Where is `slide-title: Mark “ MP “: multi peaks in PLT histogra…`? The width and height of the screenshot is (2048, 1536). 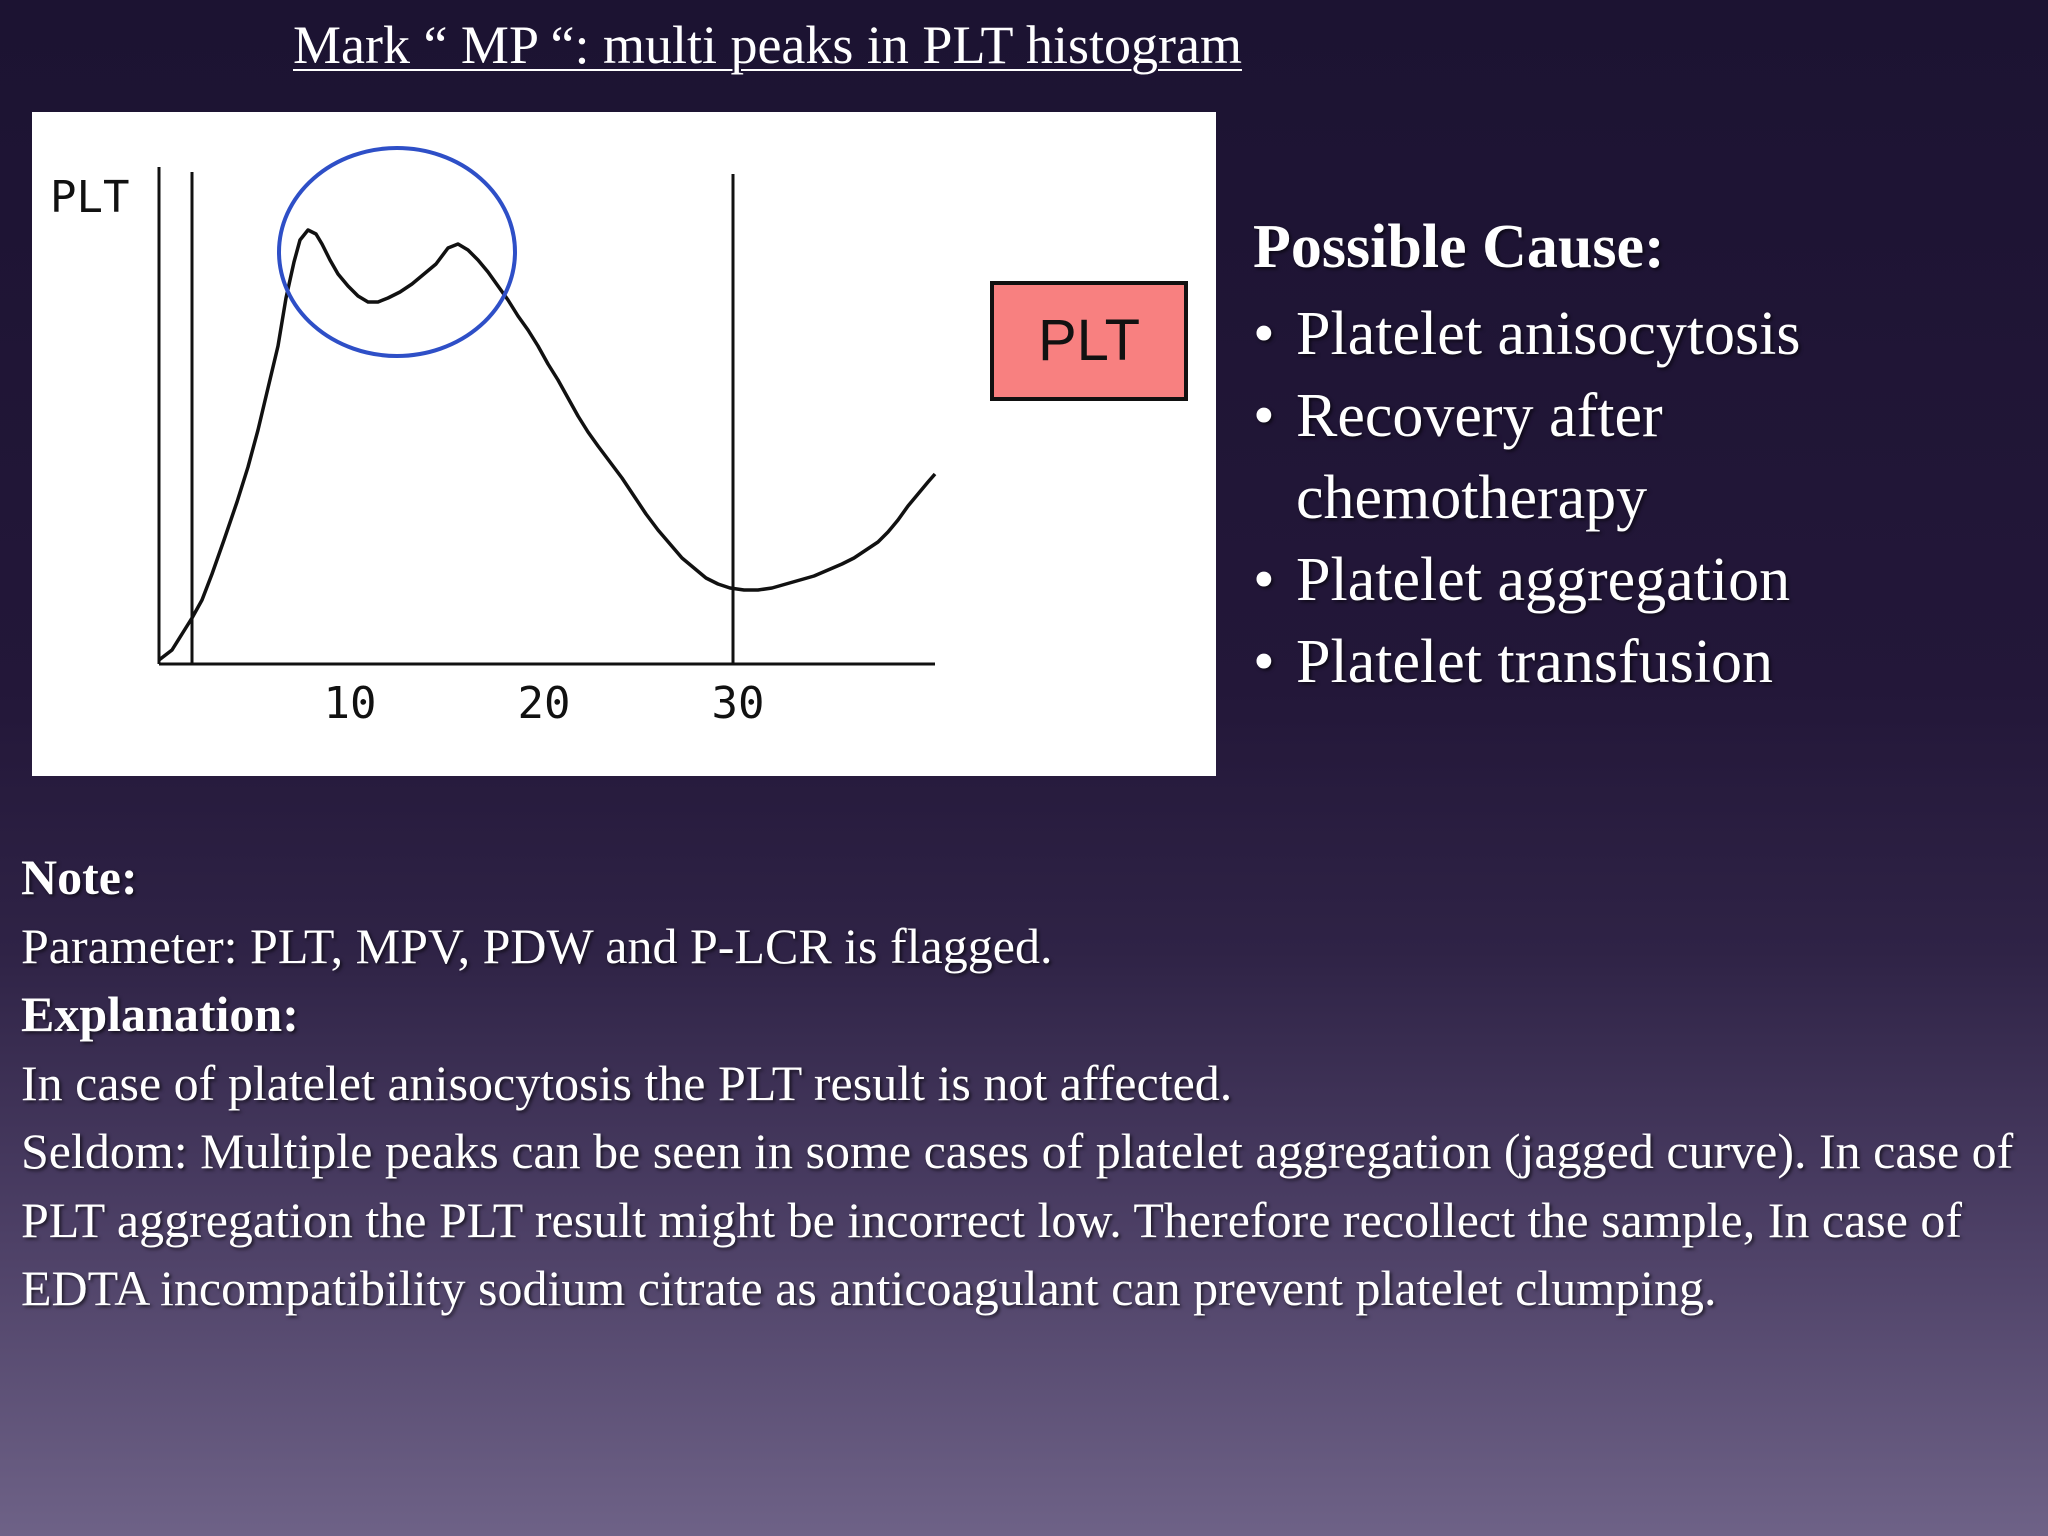
slide-title: Mark “ MP “: multi peaks in PLT histogra… is located at coordinates (767, 45).